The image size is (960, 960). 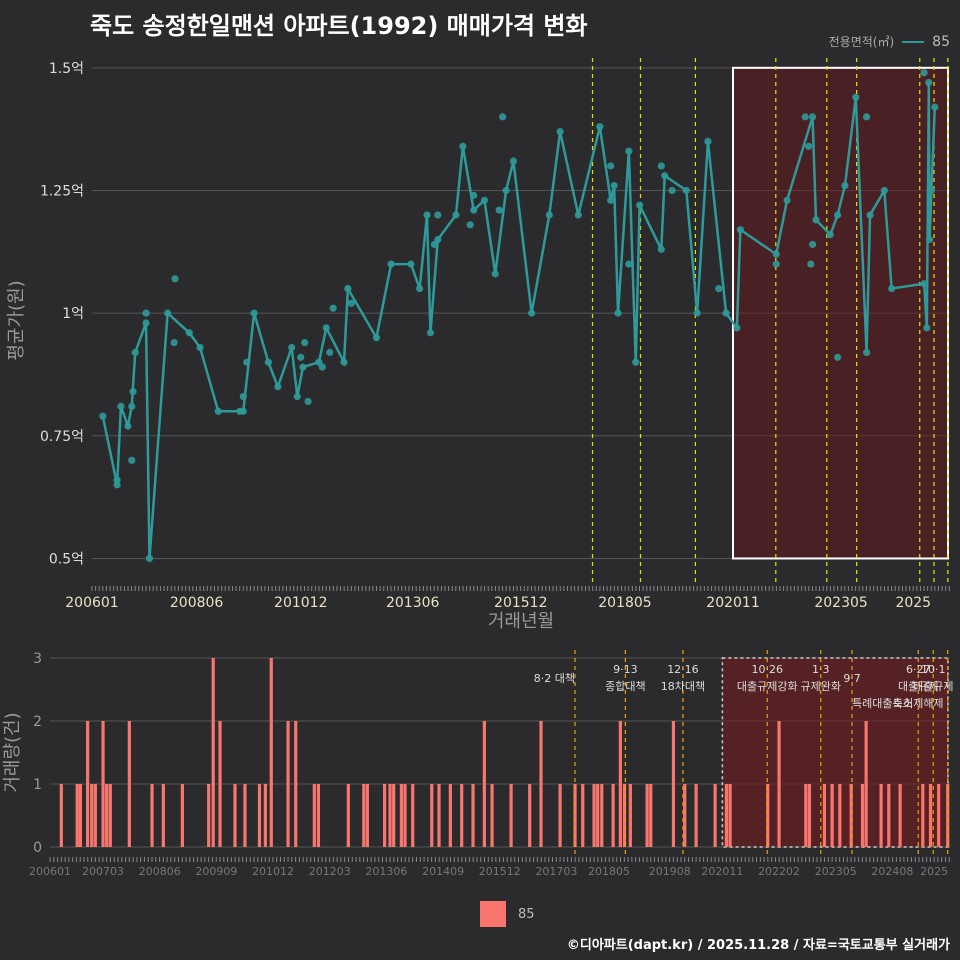 I want to click on y-tick-label: 0.75억, so click(x=62, y=437).